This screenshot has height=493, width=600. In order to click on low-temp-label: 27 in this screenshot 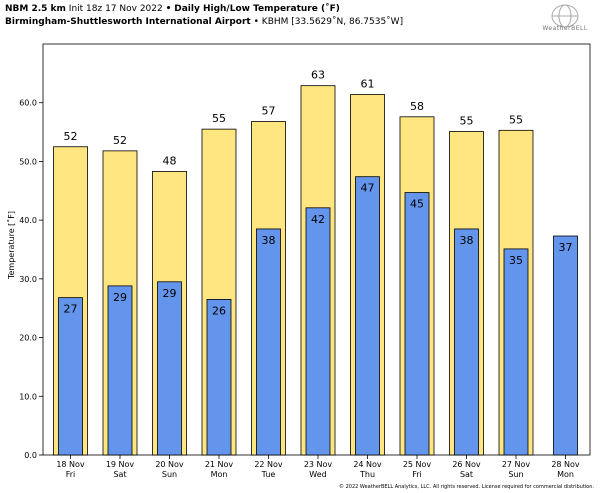, I will do `click(71, 309)`.